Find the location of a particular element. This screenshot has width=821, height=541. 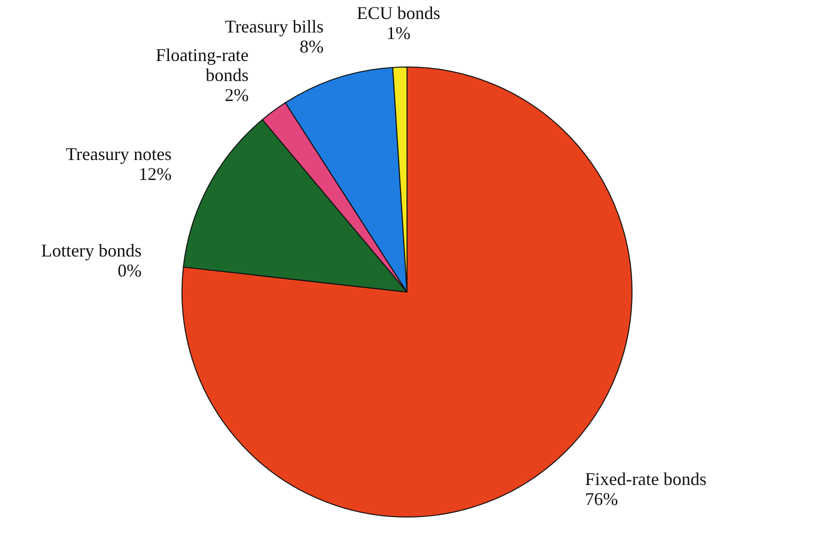

data-label: 12% is located at coordinates (155, 174).